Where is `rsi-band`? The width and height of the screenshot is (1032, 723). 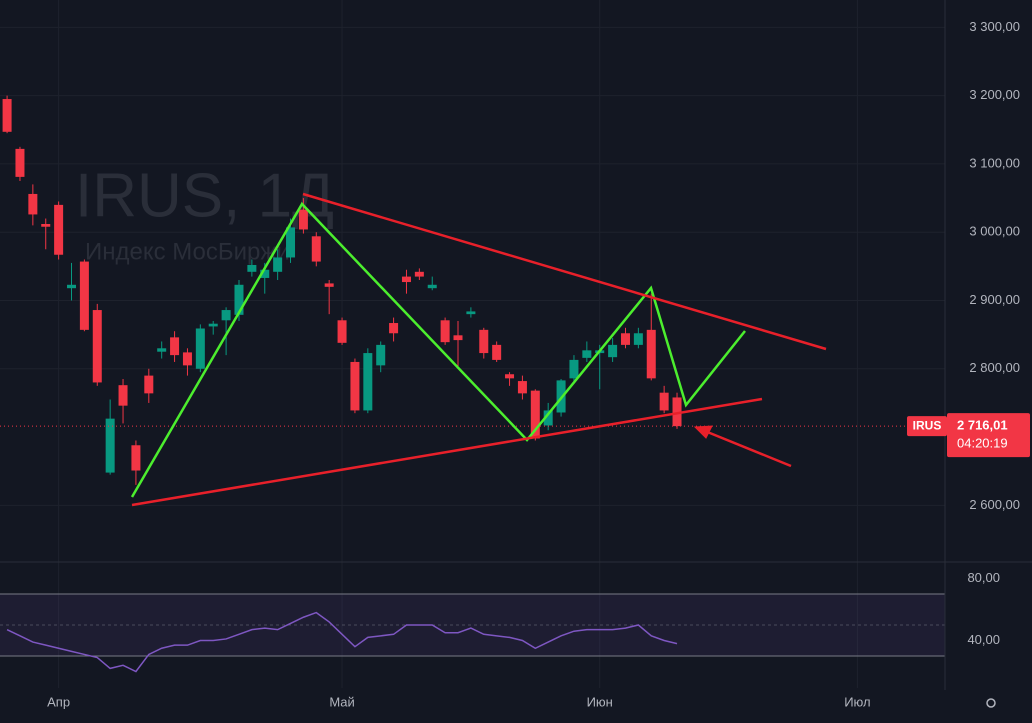 rsi-band is located at coordinates (472, 625).